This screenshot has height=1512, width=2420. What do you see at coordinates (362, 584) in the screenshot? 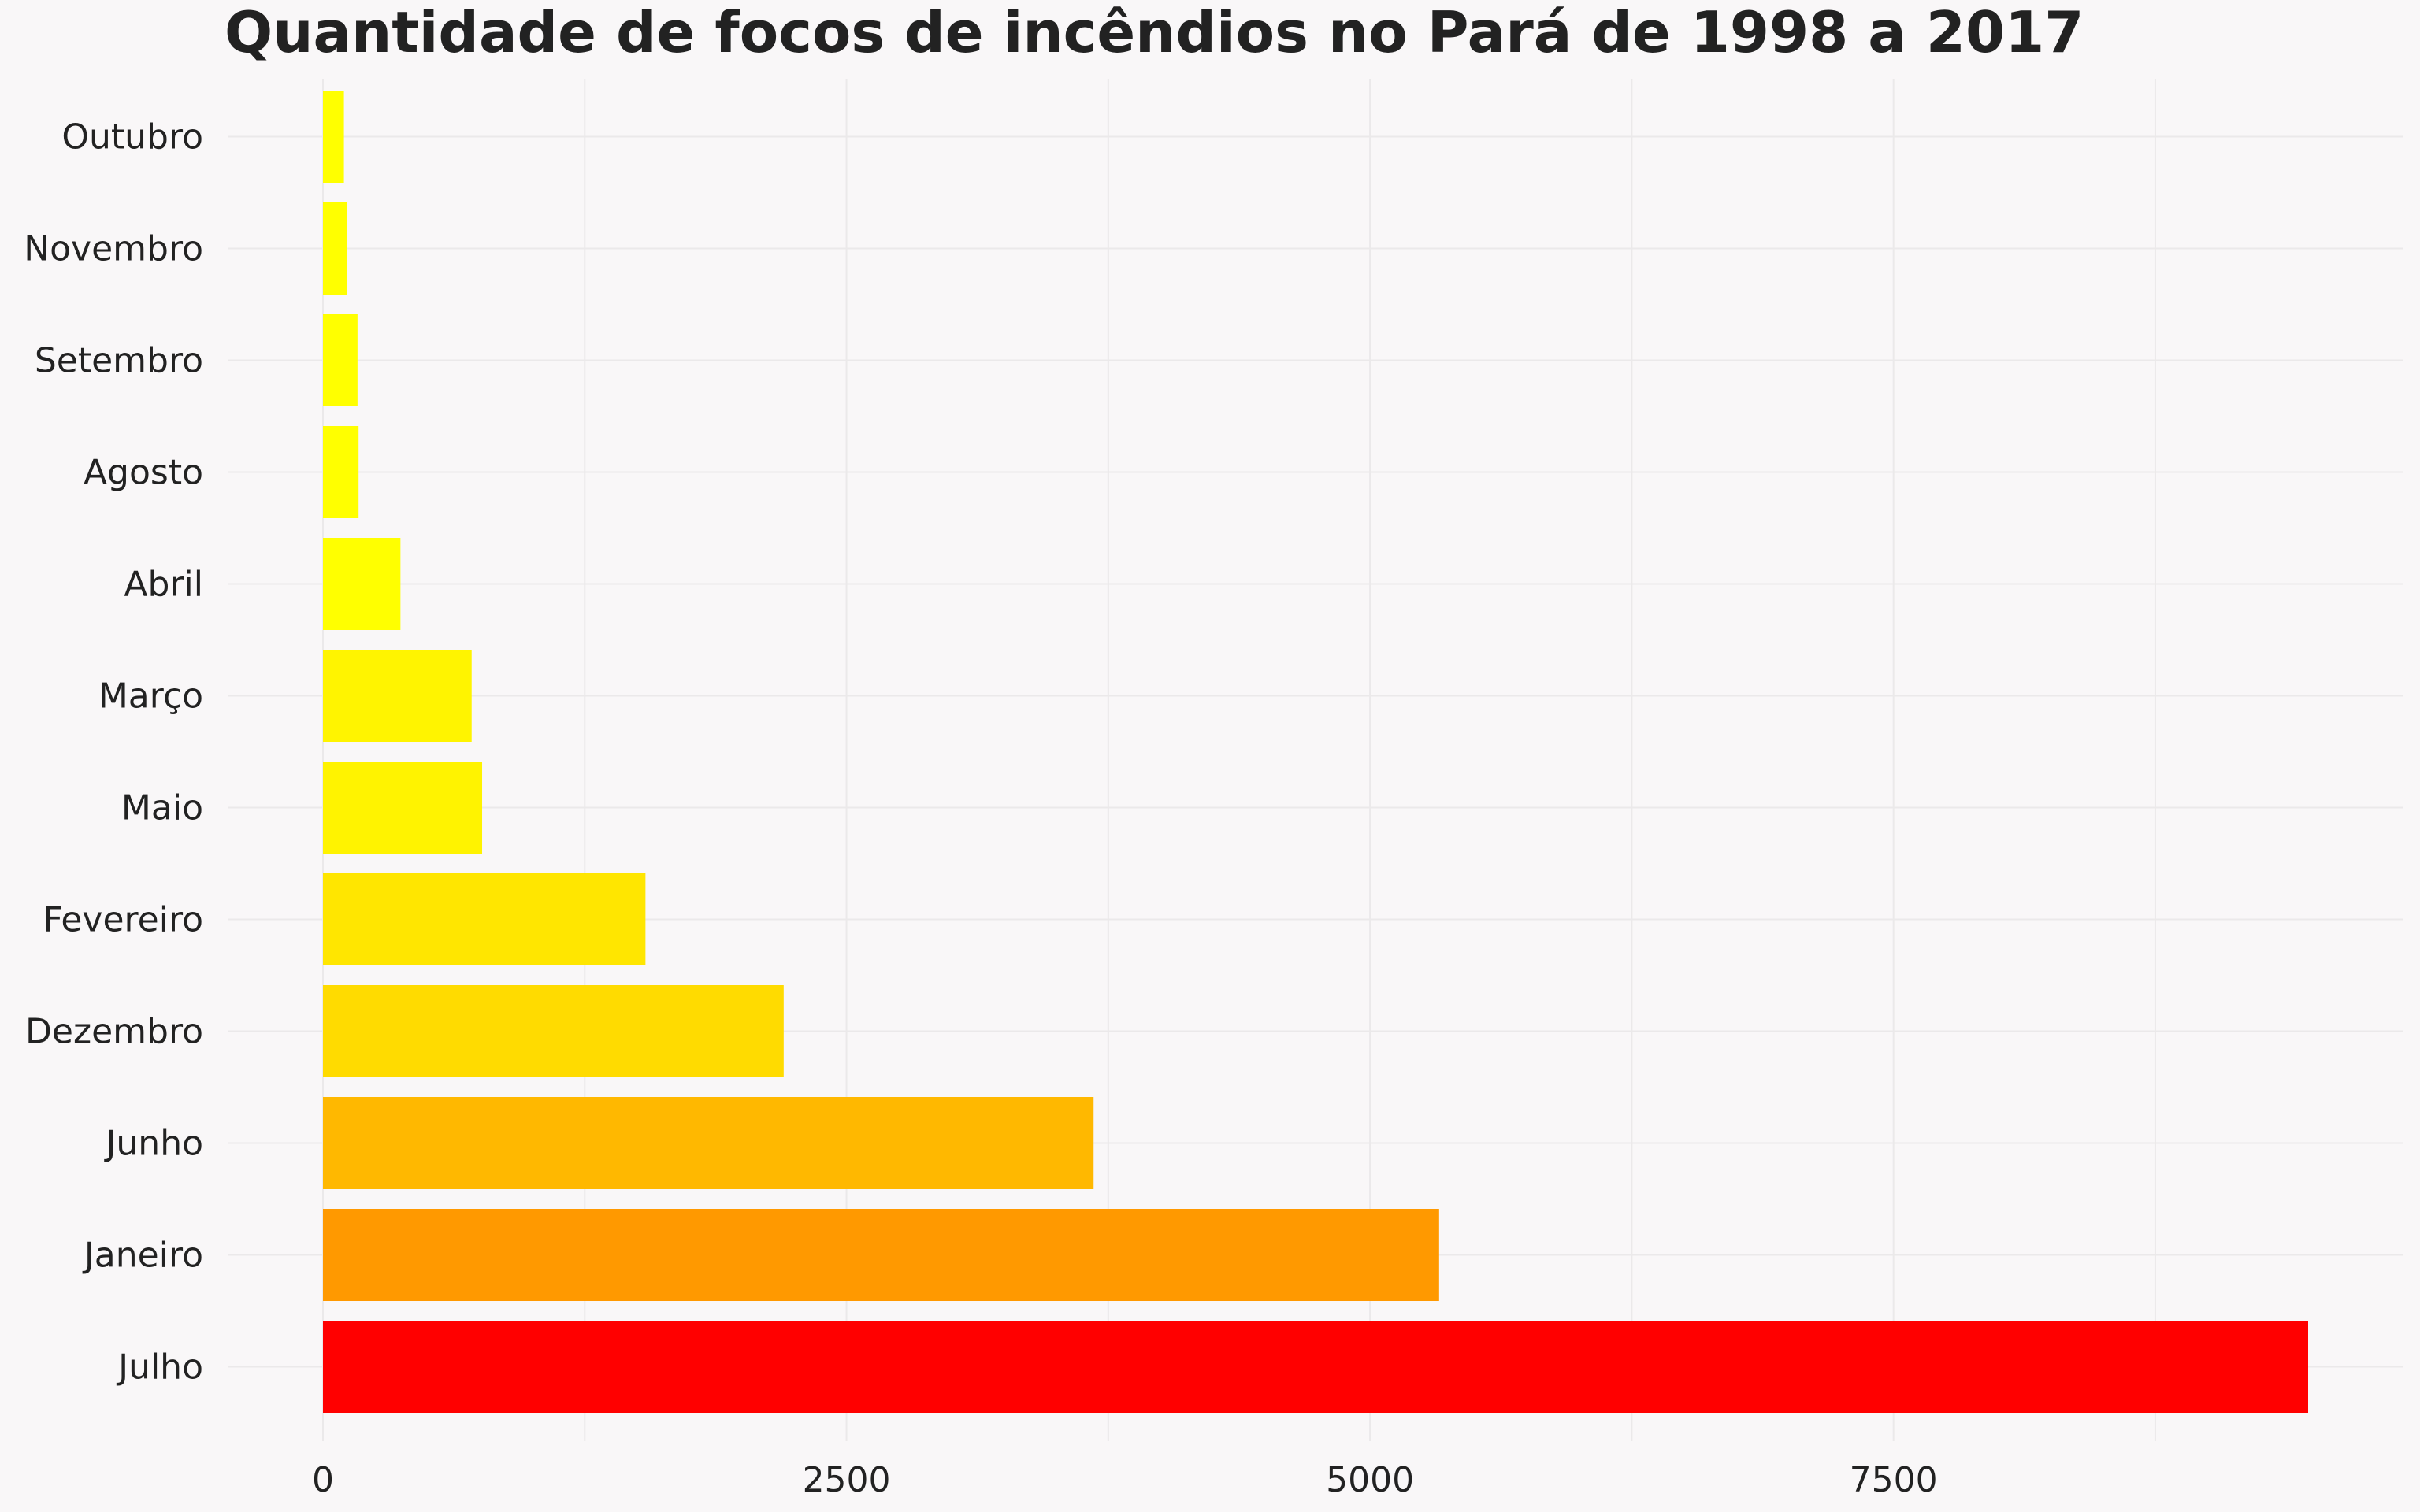
I see `bar-abril` at bounding box center [362, 584].